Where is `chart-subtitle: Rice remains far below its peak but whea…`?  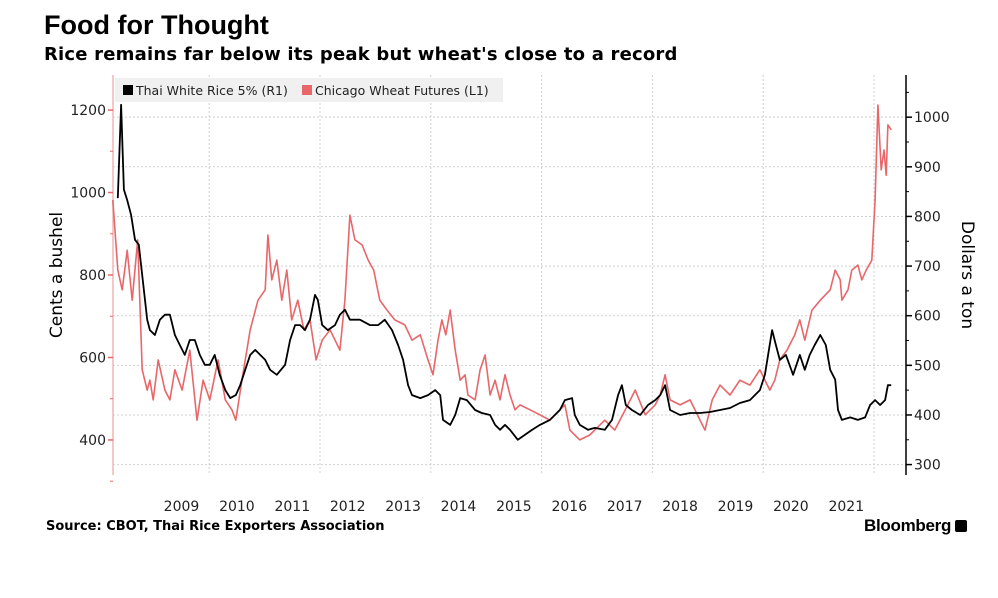
chart-subtitle: Rice remains far below its peak but whea… is located at coordinates (361, 54).